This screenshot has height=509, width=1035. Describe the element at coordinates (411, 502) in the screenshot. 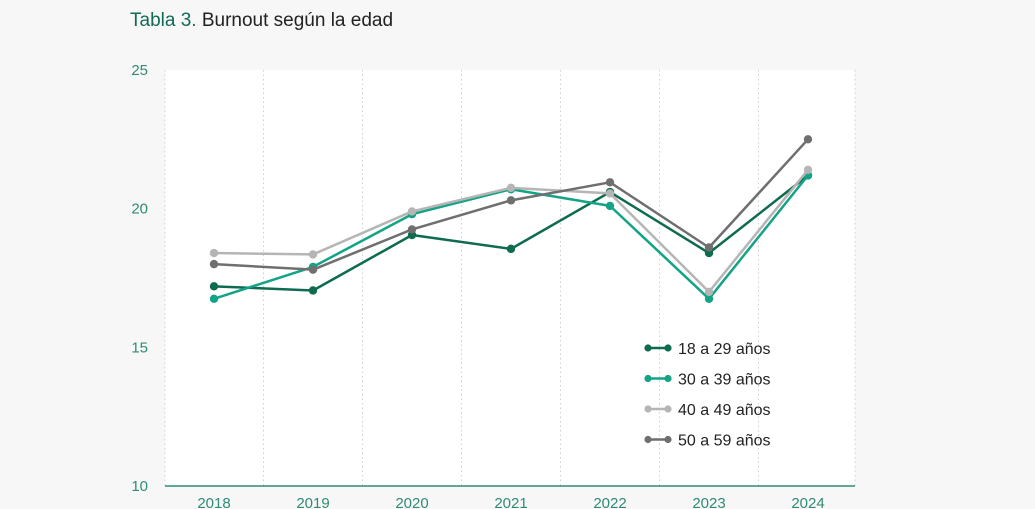

I see `x-tick-label: 2020` at that location.